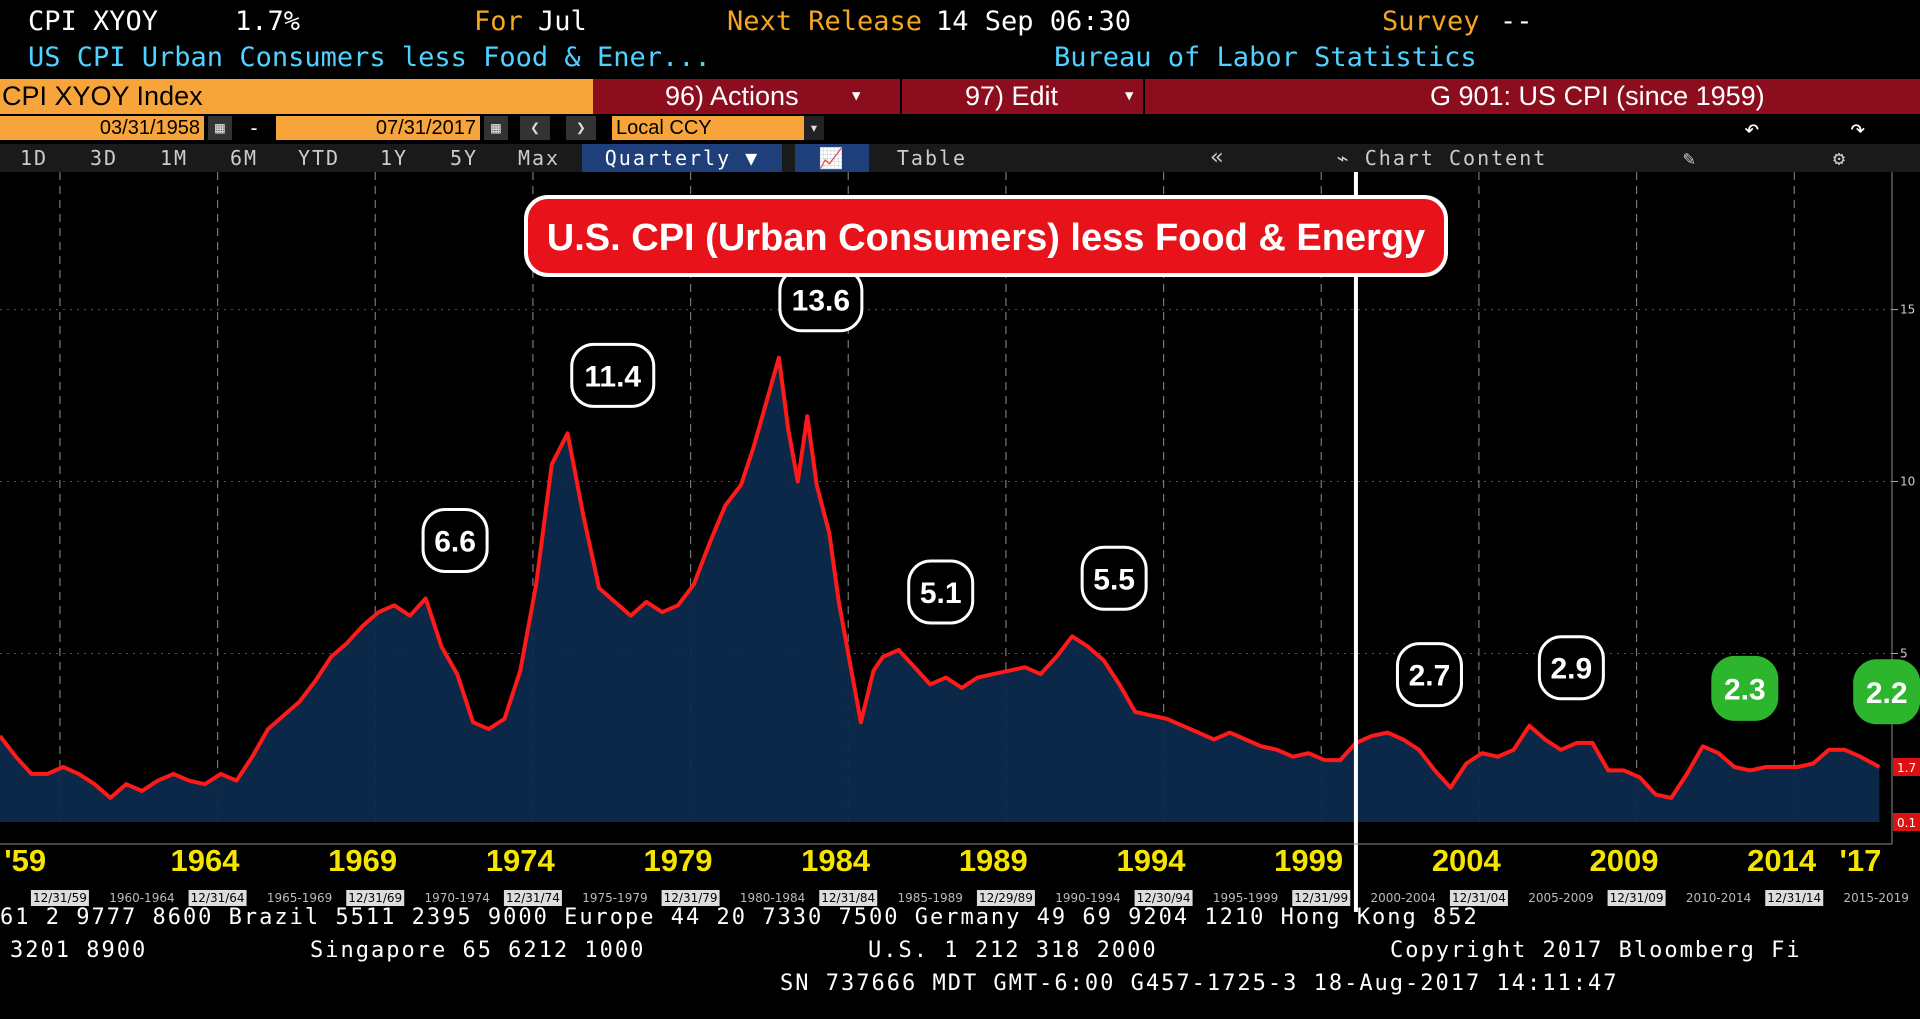 The height and width of the screenshot is (1019, 1920). I want to click on date-dash: -, so click(254, 128).